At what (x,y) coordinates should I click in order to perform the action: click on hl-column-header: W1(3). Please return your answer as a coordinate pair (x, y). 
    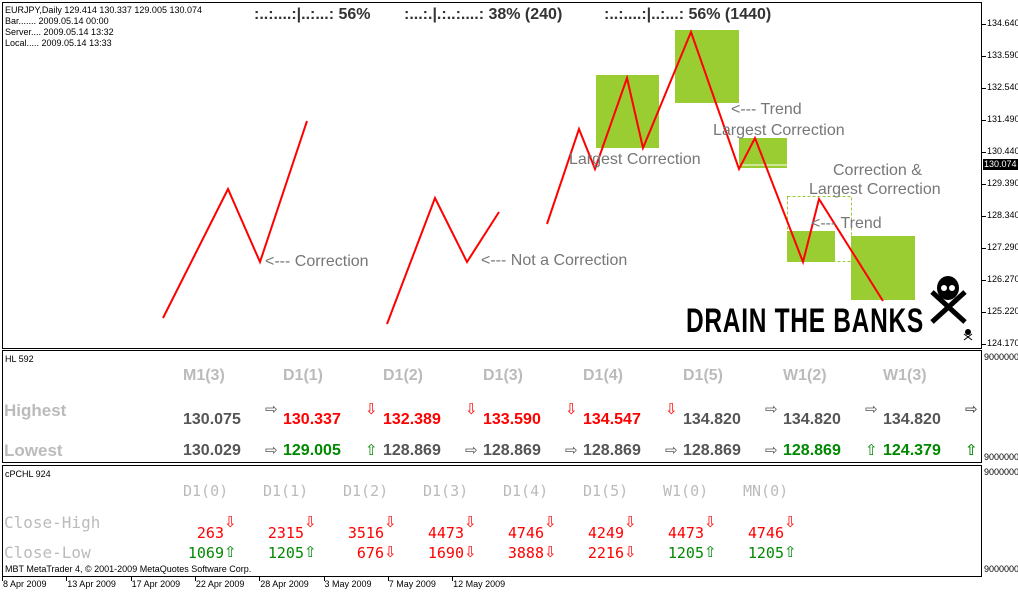
    Looking at the image, I should click on (905, 375).